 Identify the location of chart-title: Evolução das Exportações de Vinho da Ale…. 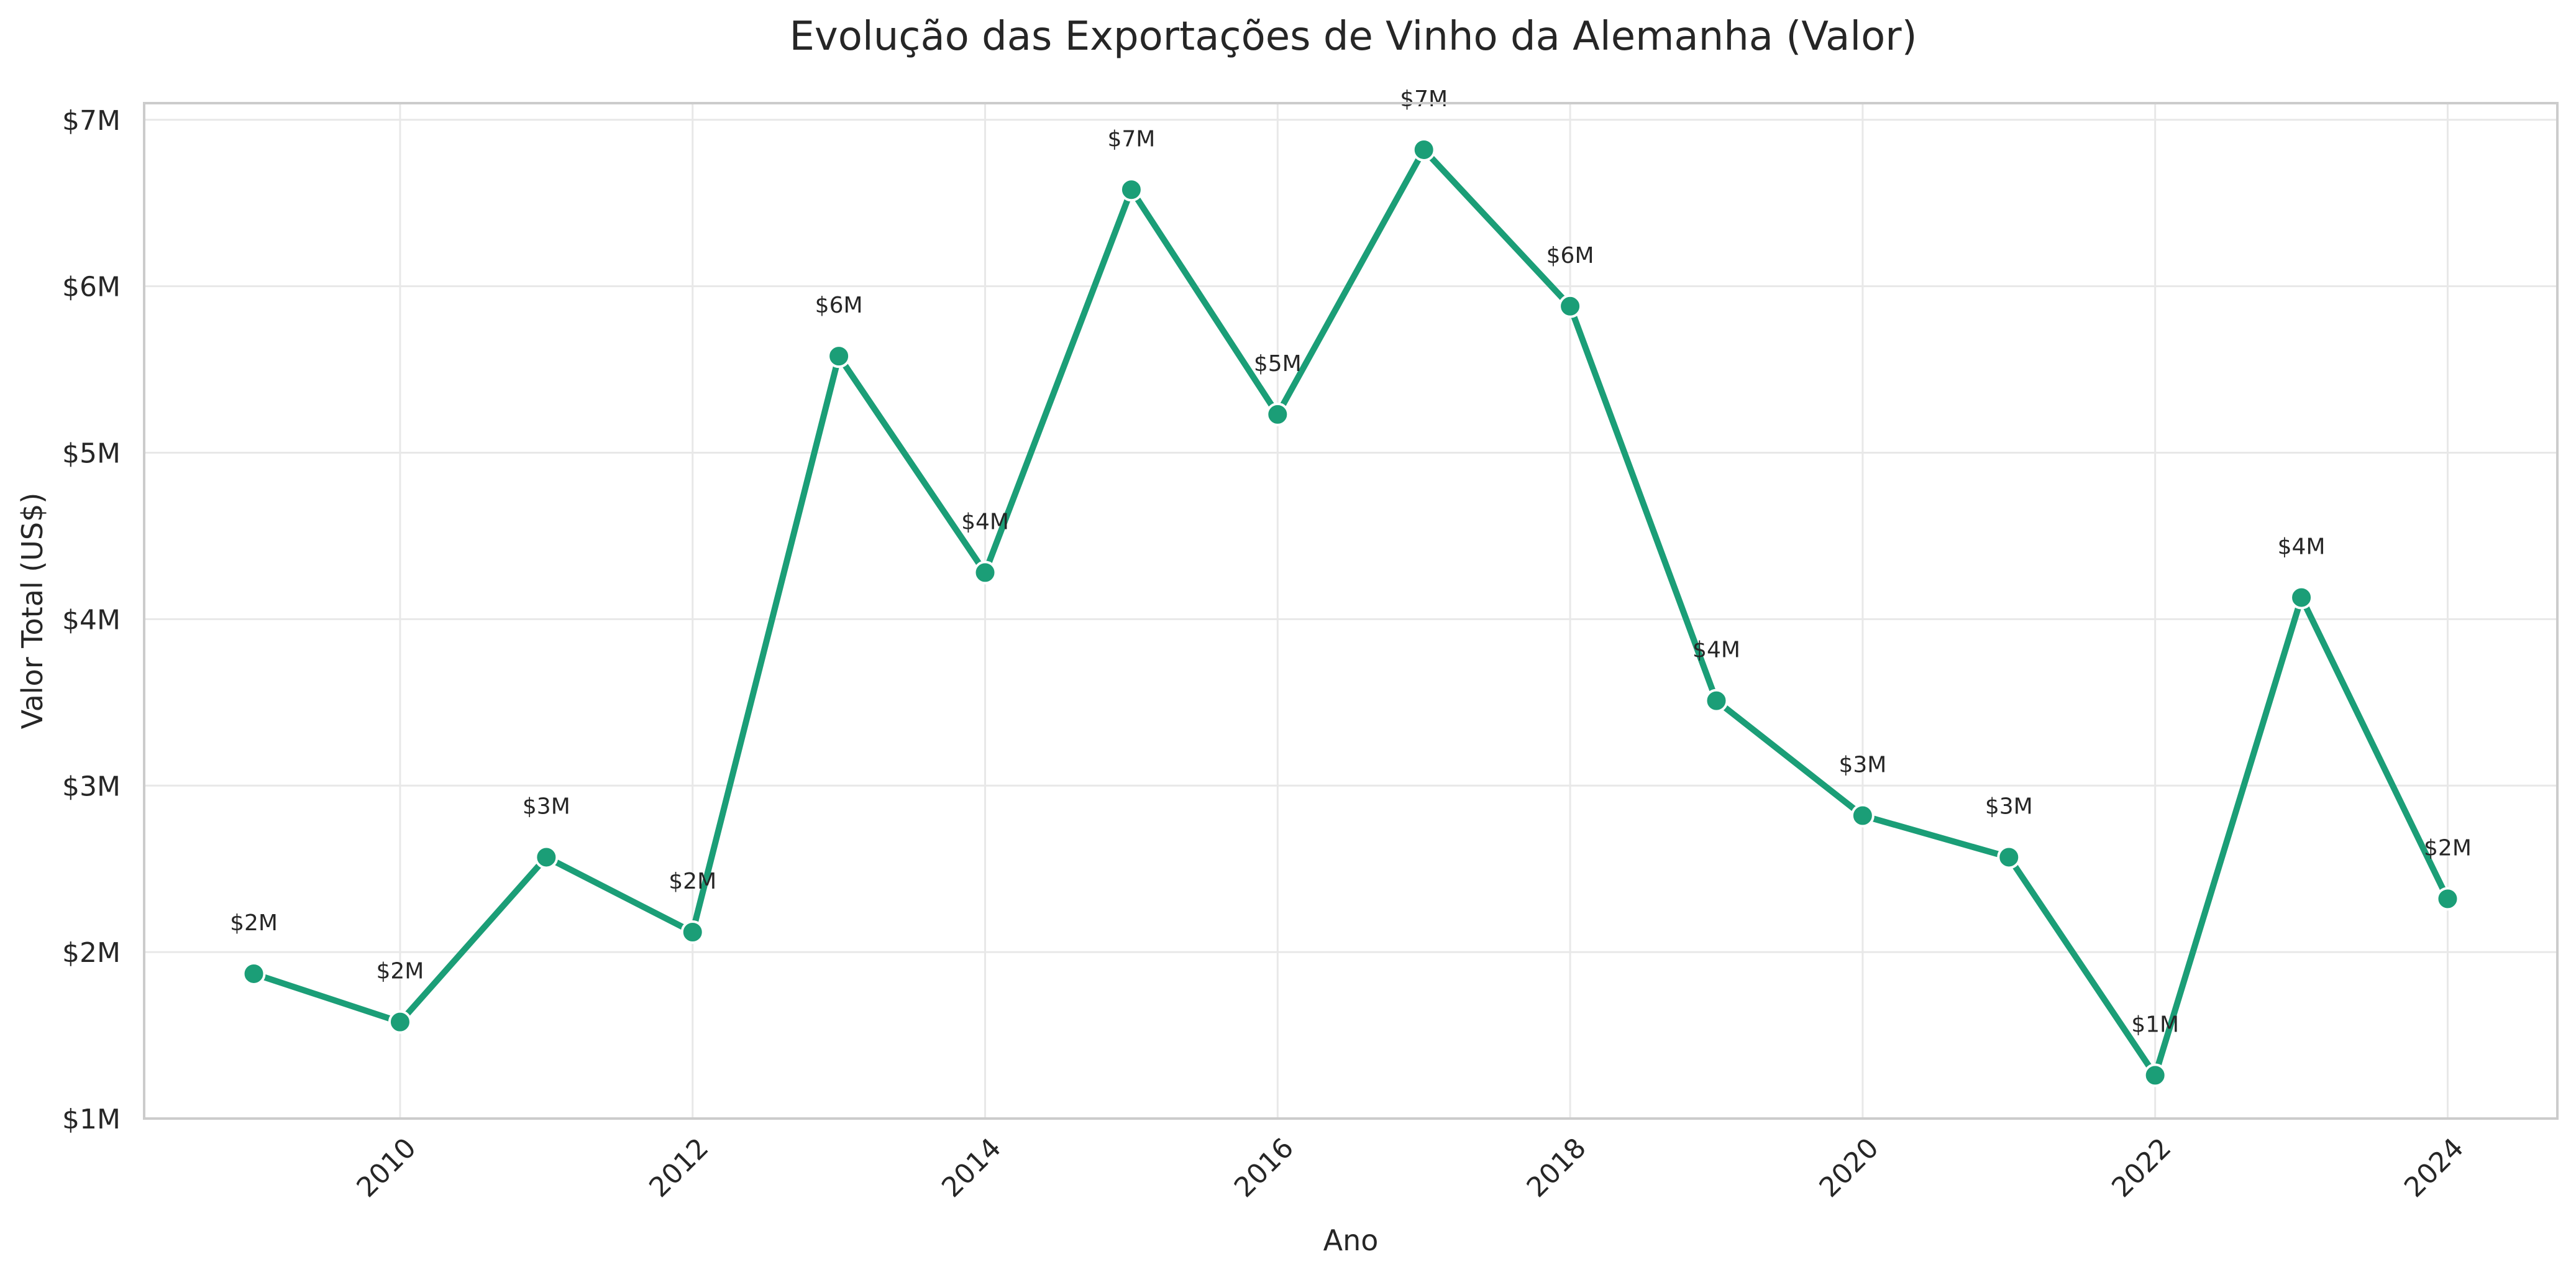
(1353, 37).